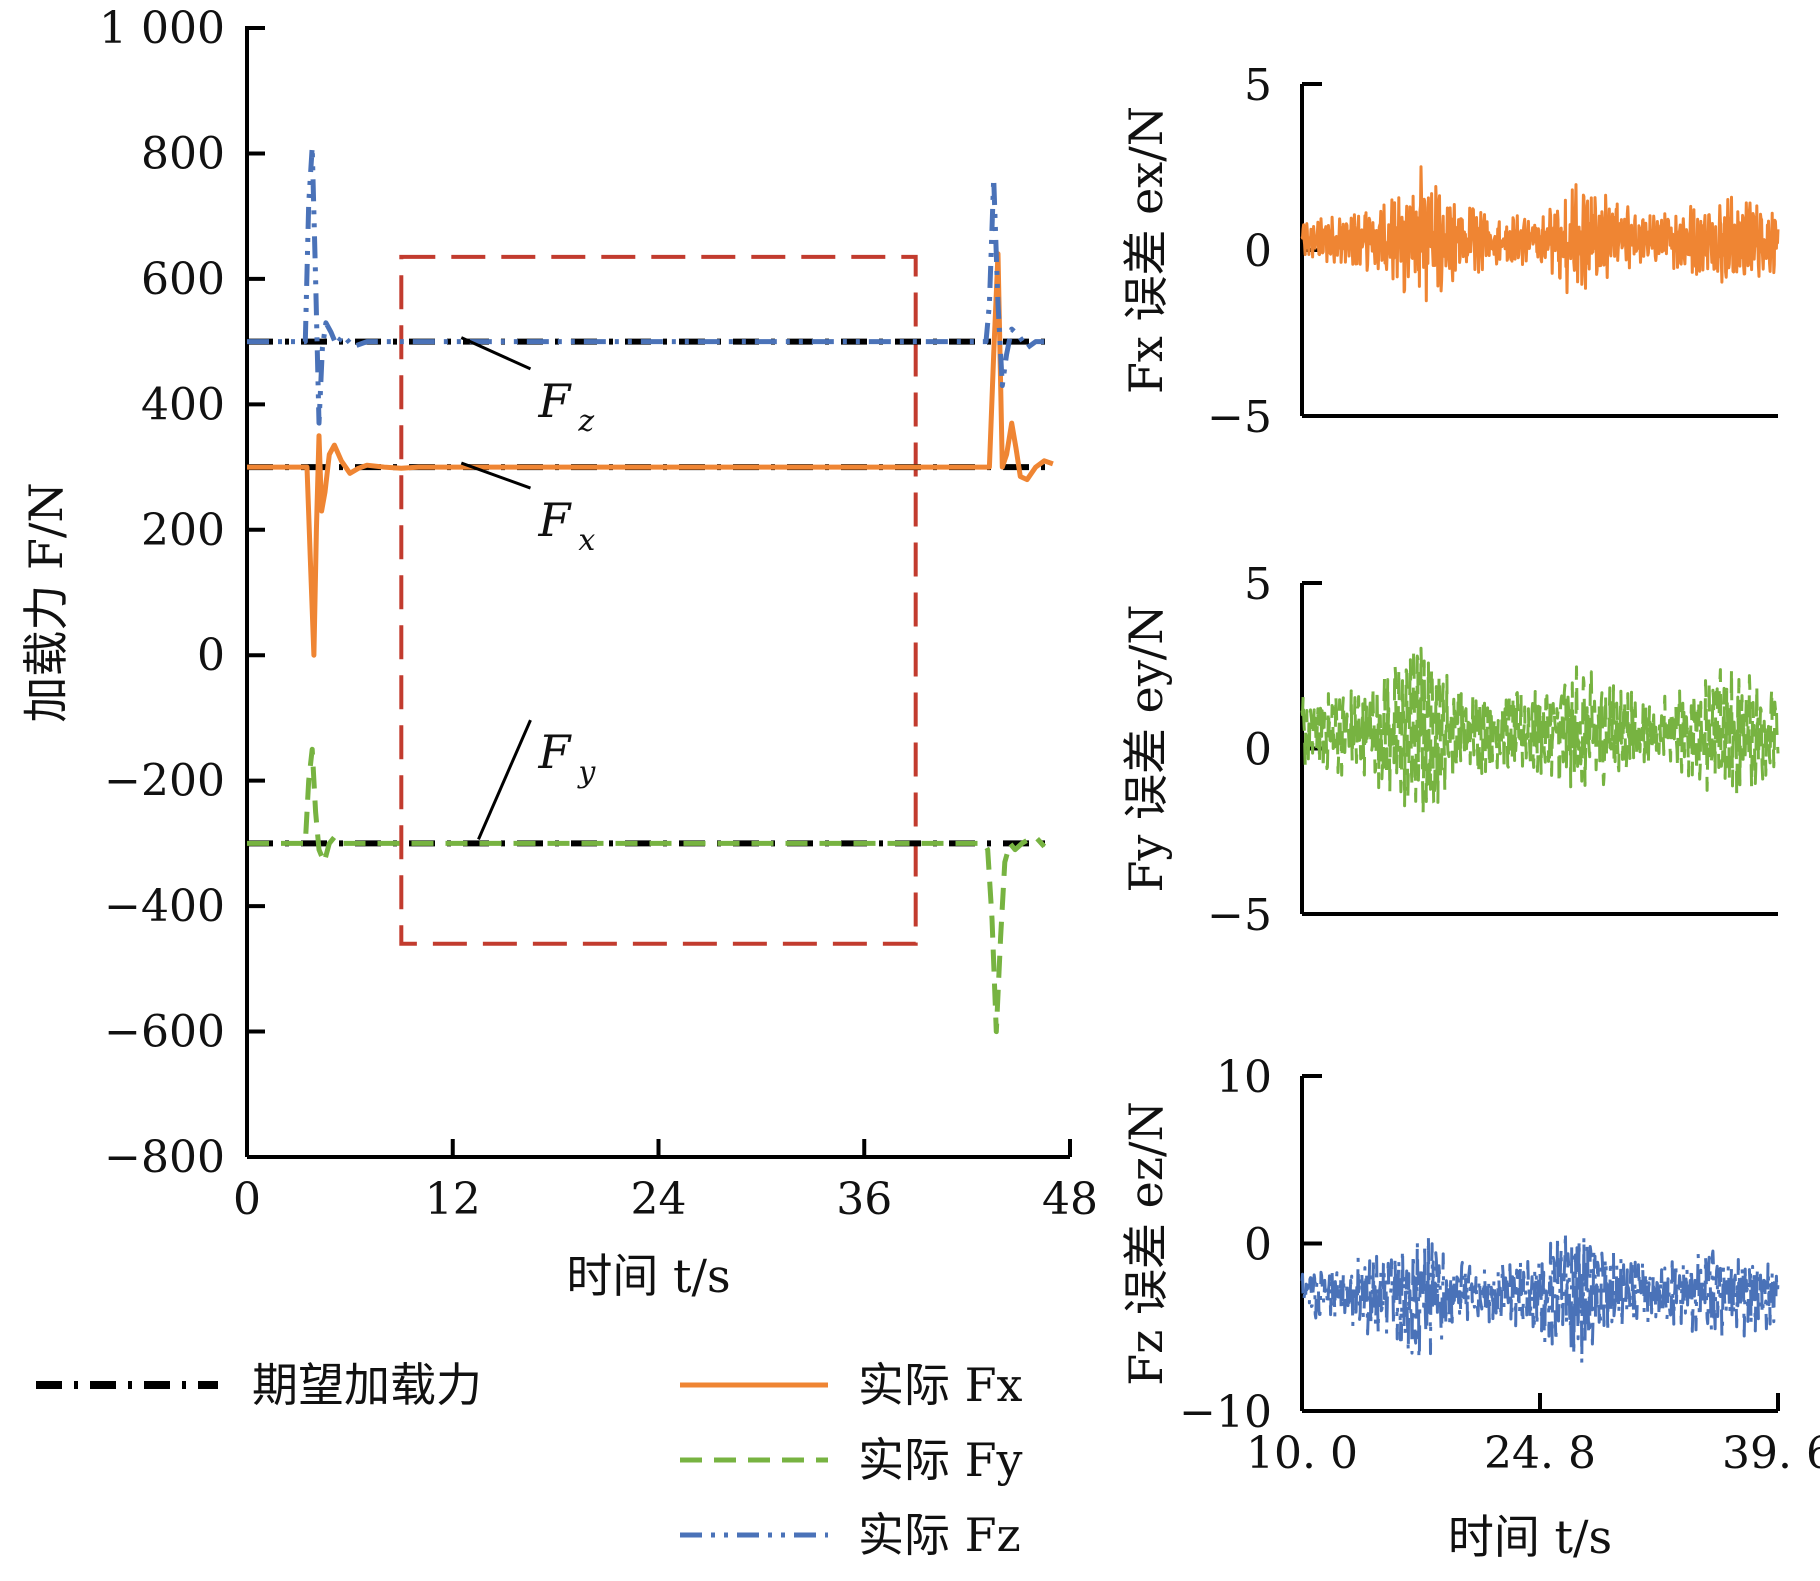 The image size is (1820, 1581). What do you see at coordinates (1244, 1077) in the screenshot?
I see `panel-y-tick-label: 10` at bounding box center [1244, 1077].